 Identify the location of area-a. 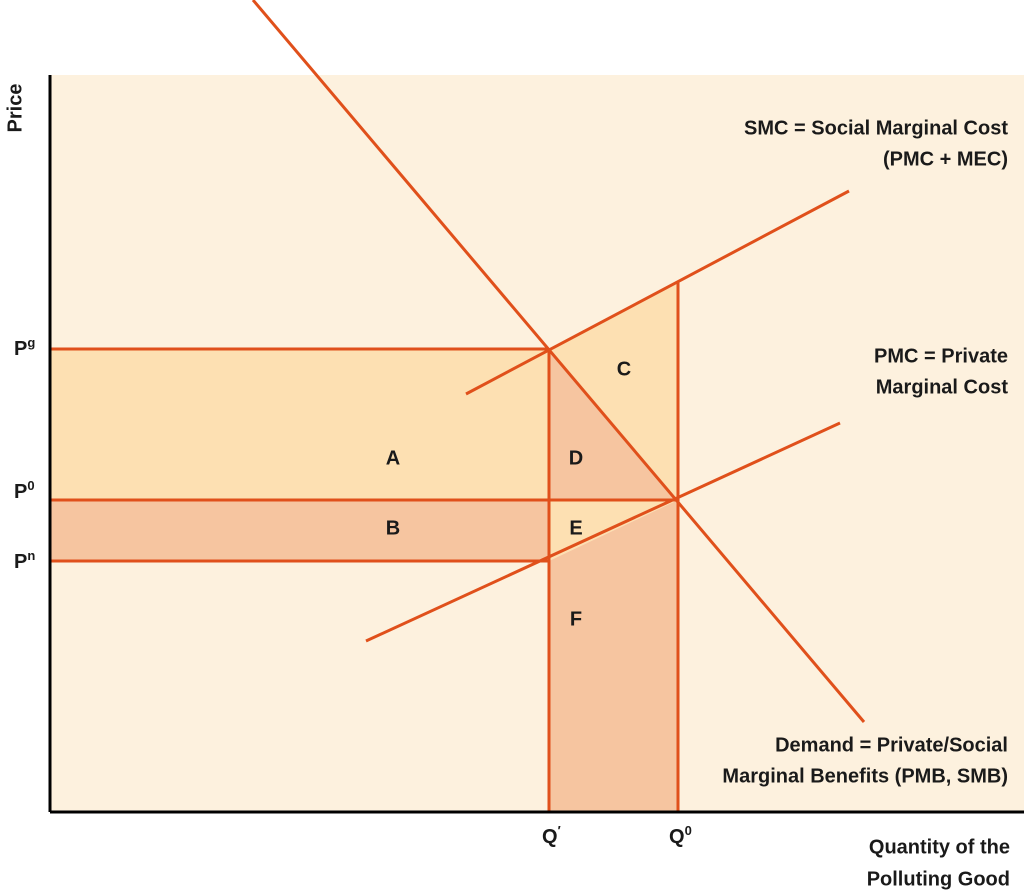
(299, 424).